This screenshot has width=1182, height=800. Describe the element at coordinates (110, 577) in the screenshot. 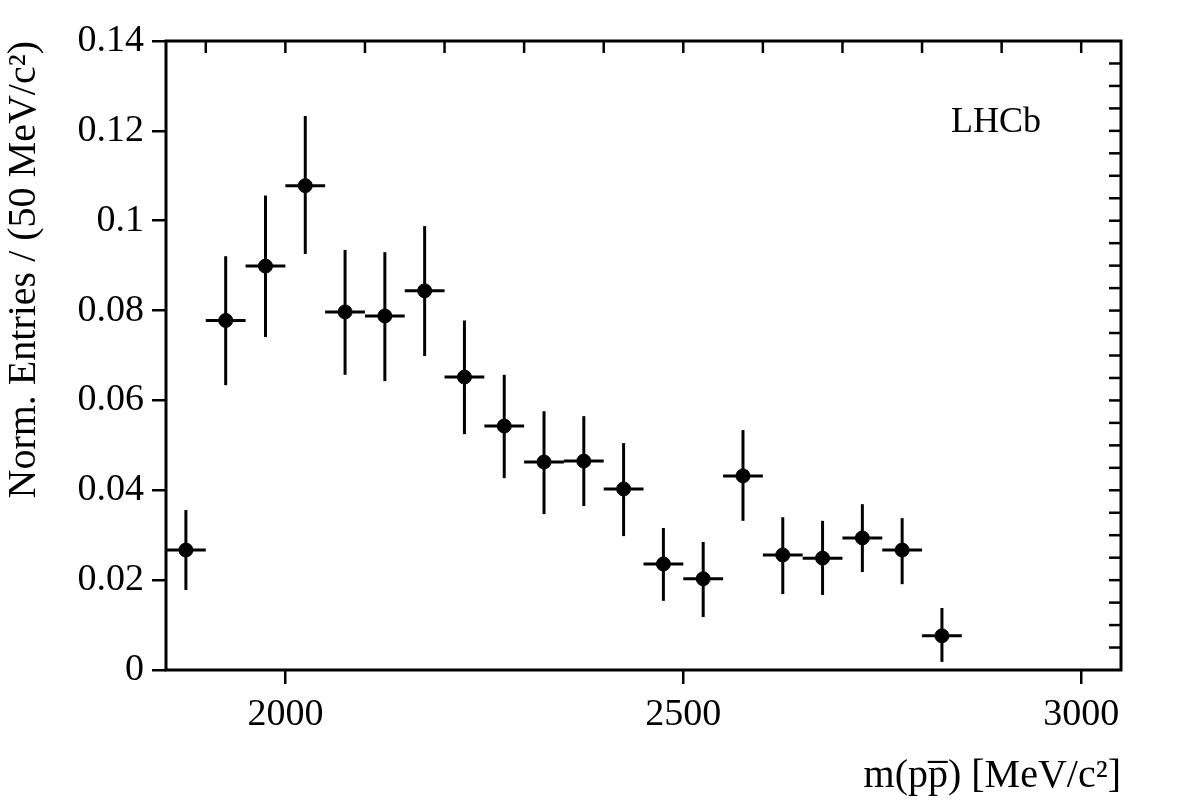

I see `y-tick-label: 0.02` at that location.